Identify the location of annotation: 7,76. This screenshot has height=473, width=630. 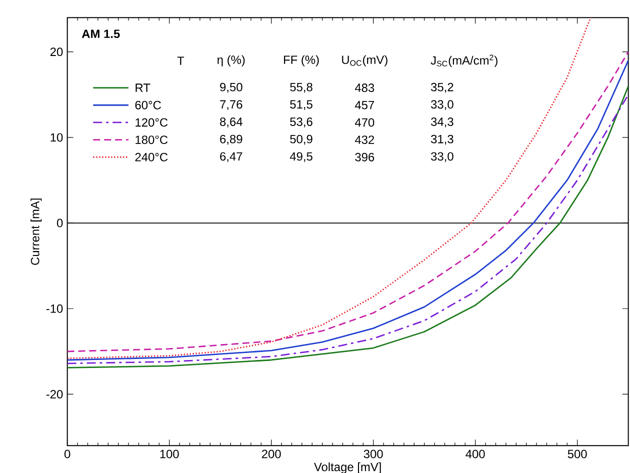
(231, 105).